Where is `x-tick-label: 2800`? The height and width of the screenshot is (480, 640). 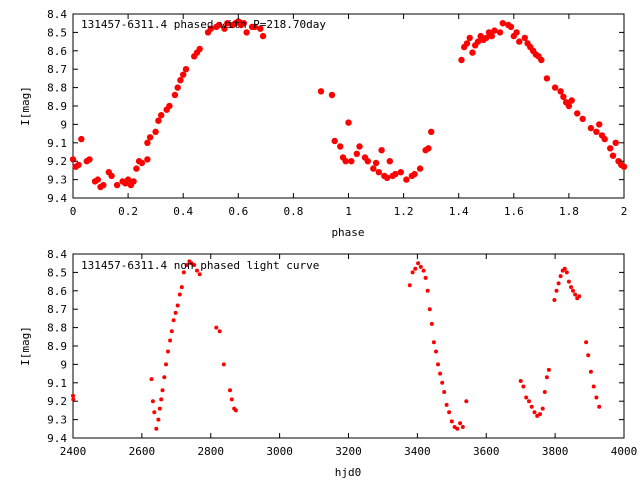
x-tick-label: 2800 is located at coordinates (211, 451).